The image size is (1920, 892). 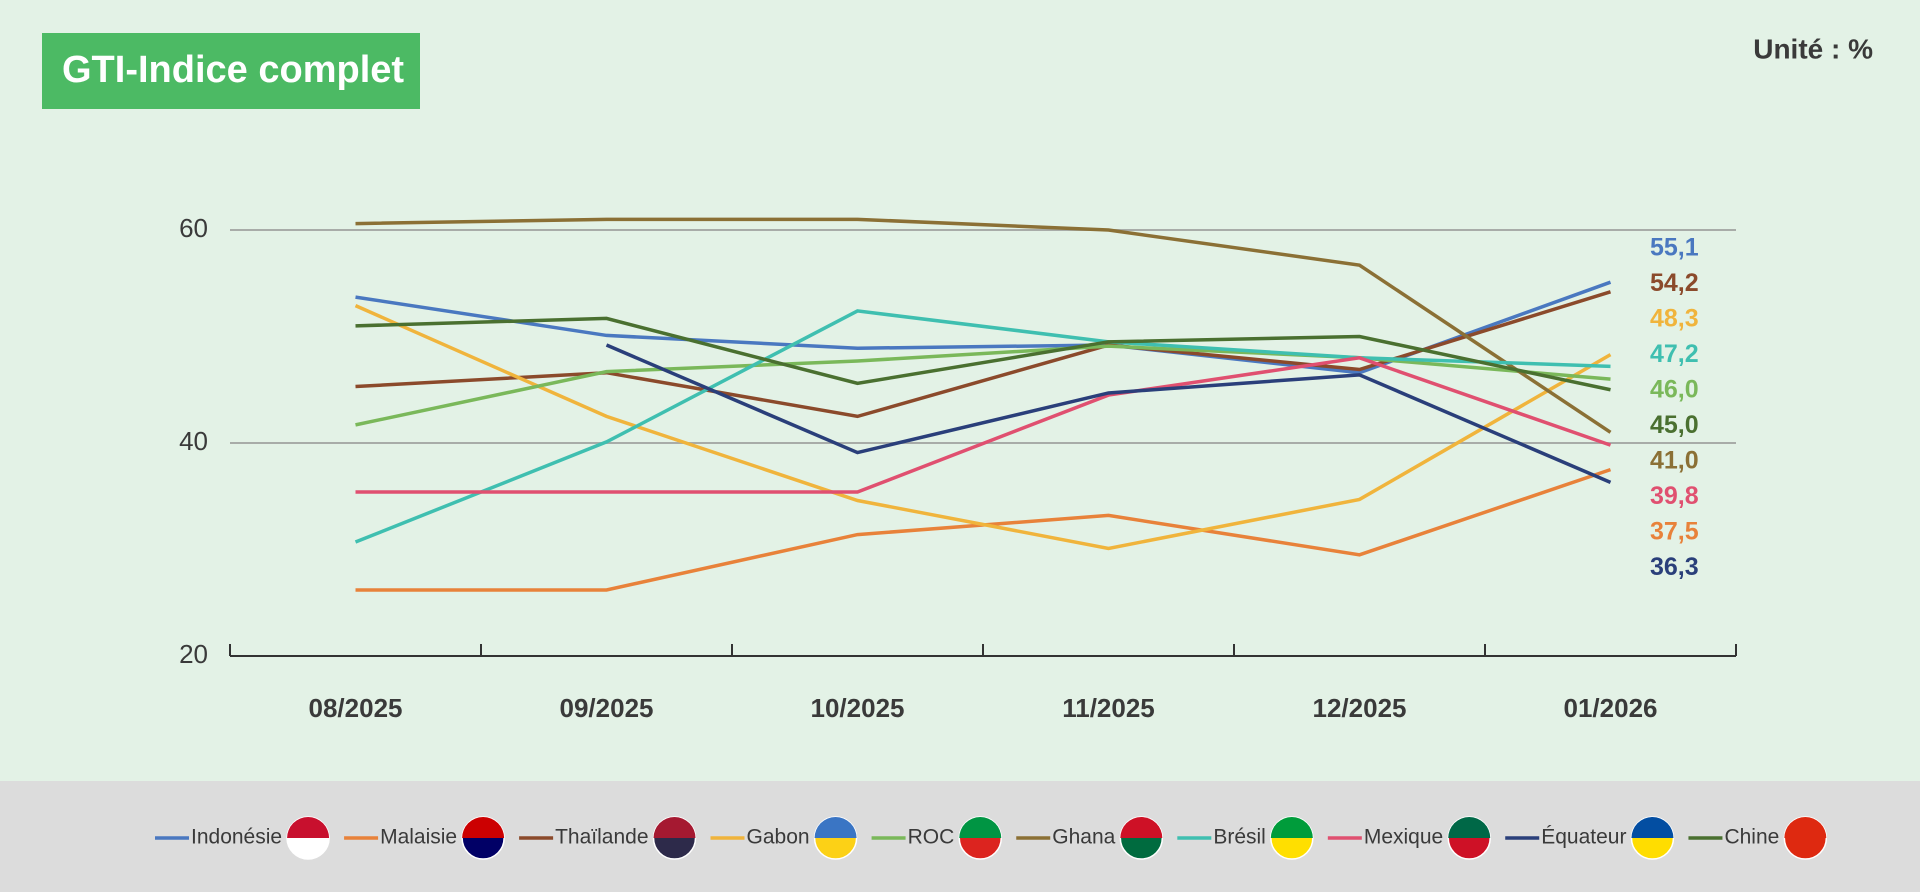 What do you see at coordinates (356, 708) in the screenshot?
I see `x-tick-label: 08/2025` at bounding box center [356, 708].